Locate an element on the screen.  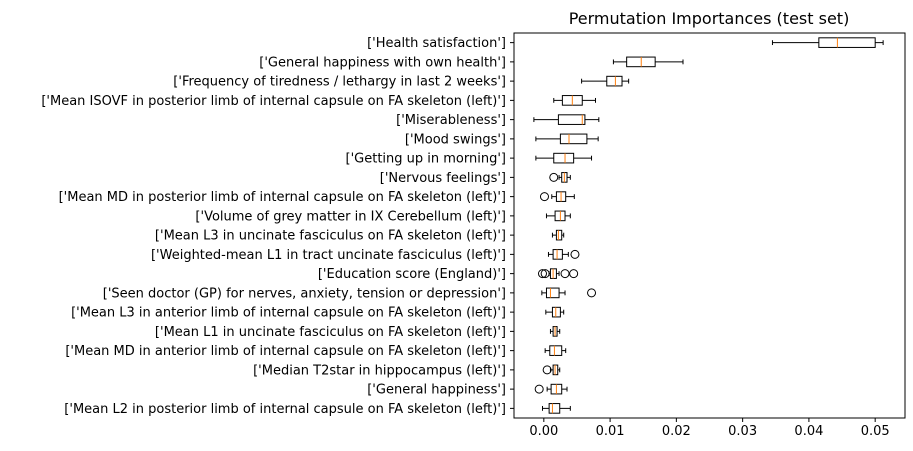
x-tick-label: 0.00 is located at coordinates (543, 431).